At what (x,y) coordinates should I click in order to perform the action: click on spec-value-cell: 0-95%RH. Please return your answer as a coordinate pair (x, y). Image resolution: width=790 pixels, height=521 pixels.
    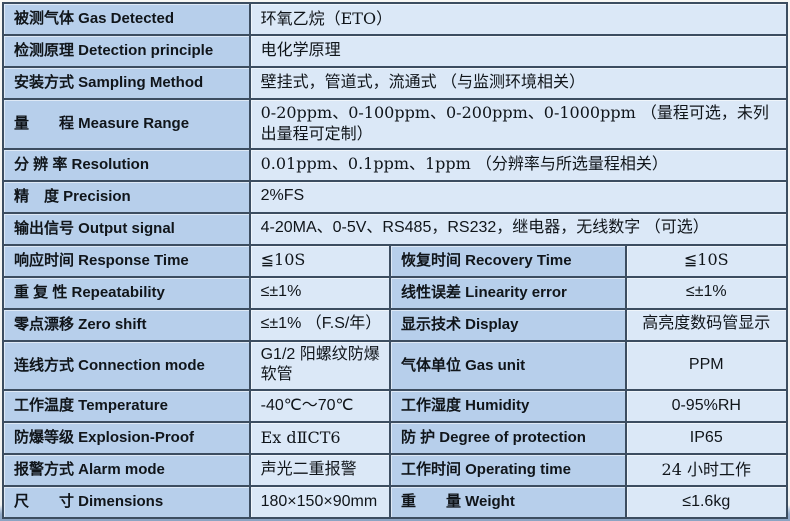
    Looking at the image, I should click on (706, 406).